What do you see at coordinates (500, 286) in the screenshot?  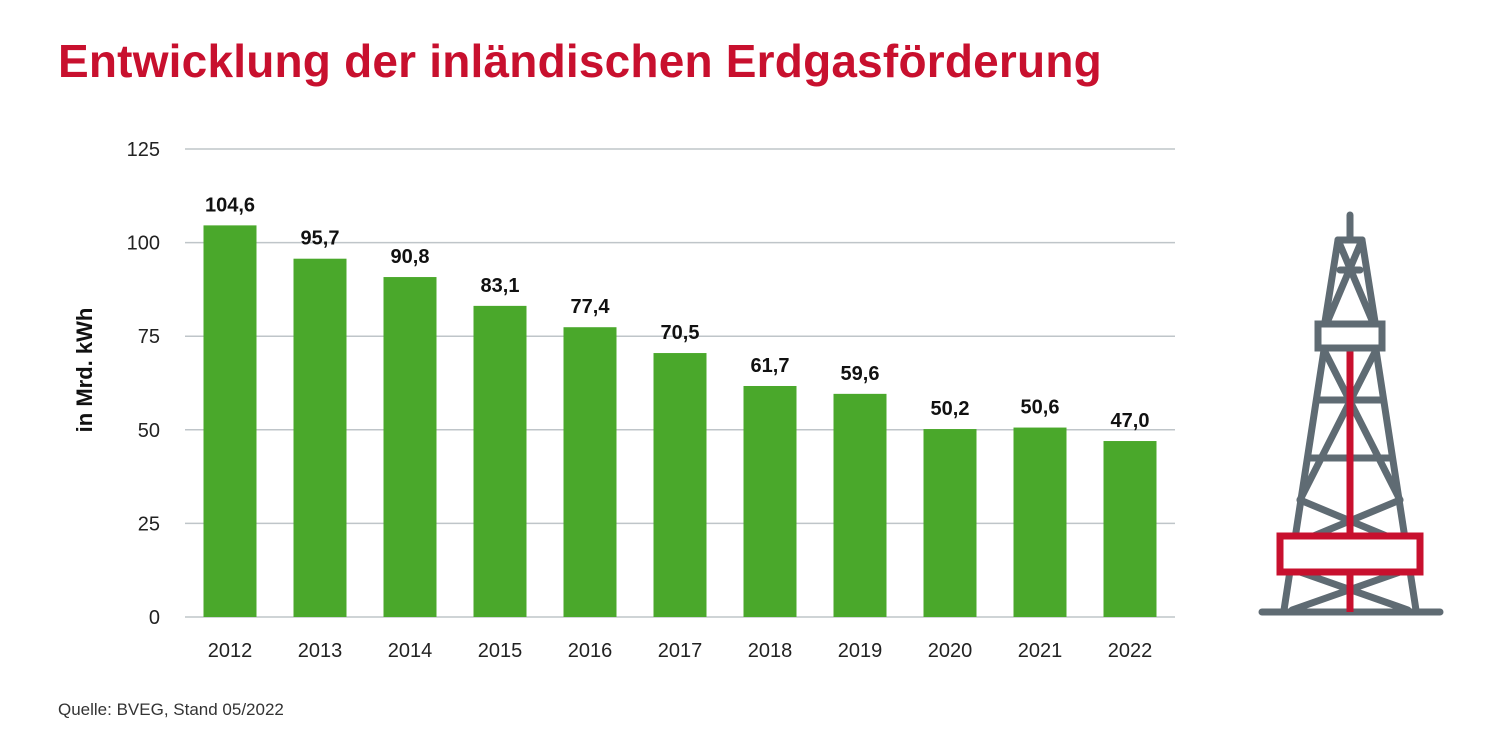 I see `data-label: 83,1` at bounding box center [500, 286].